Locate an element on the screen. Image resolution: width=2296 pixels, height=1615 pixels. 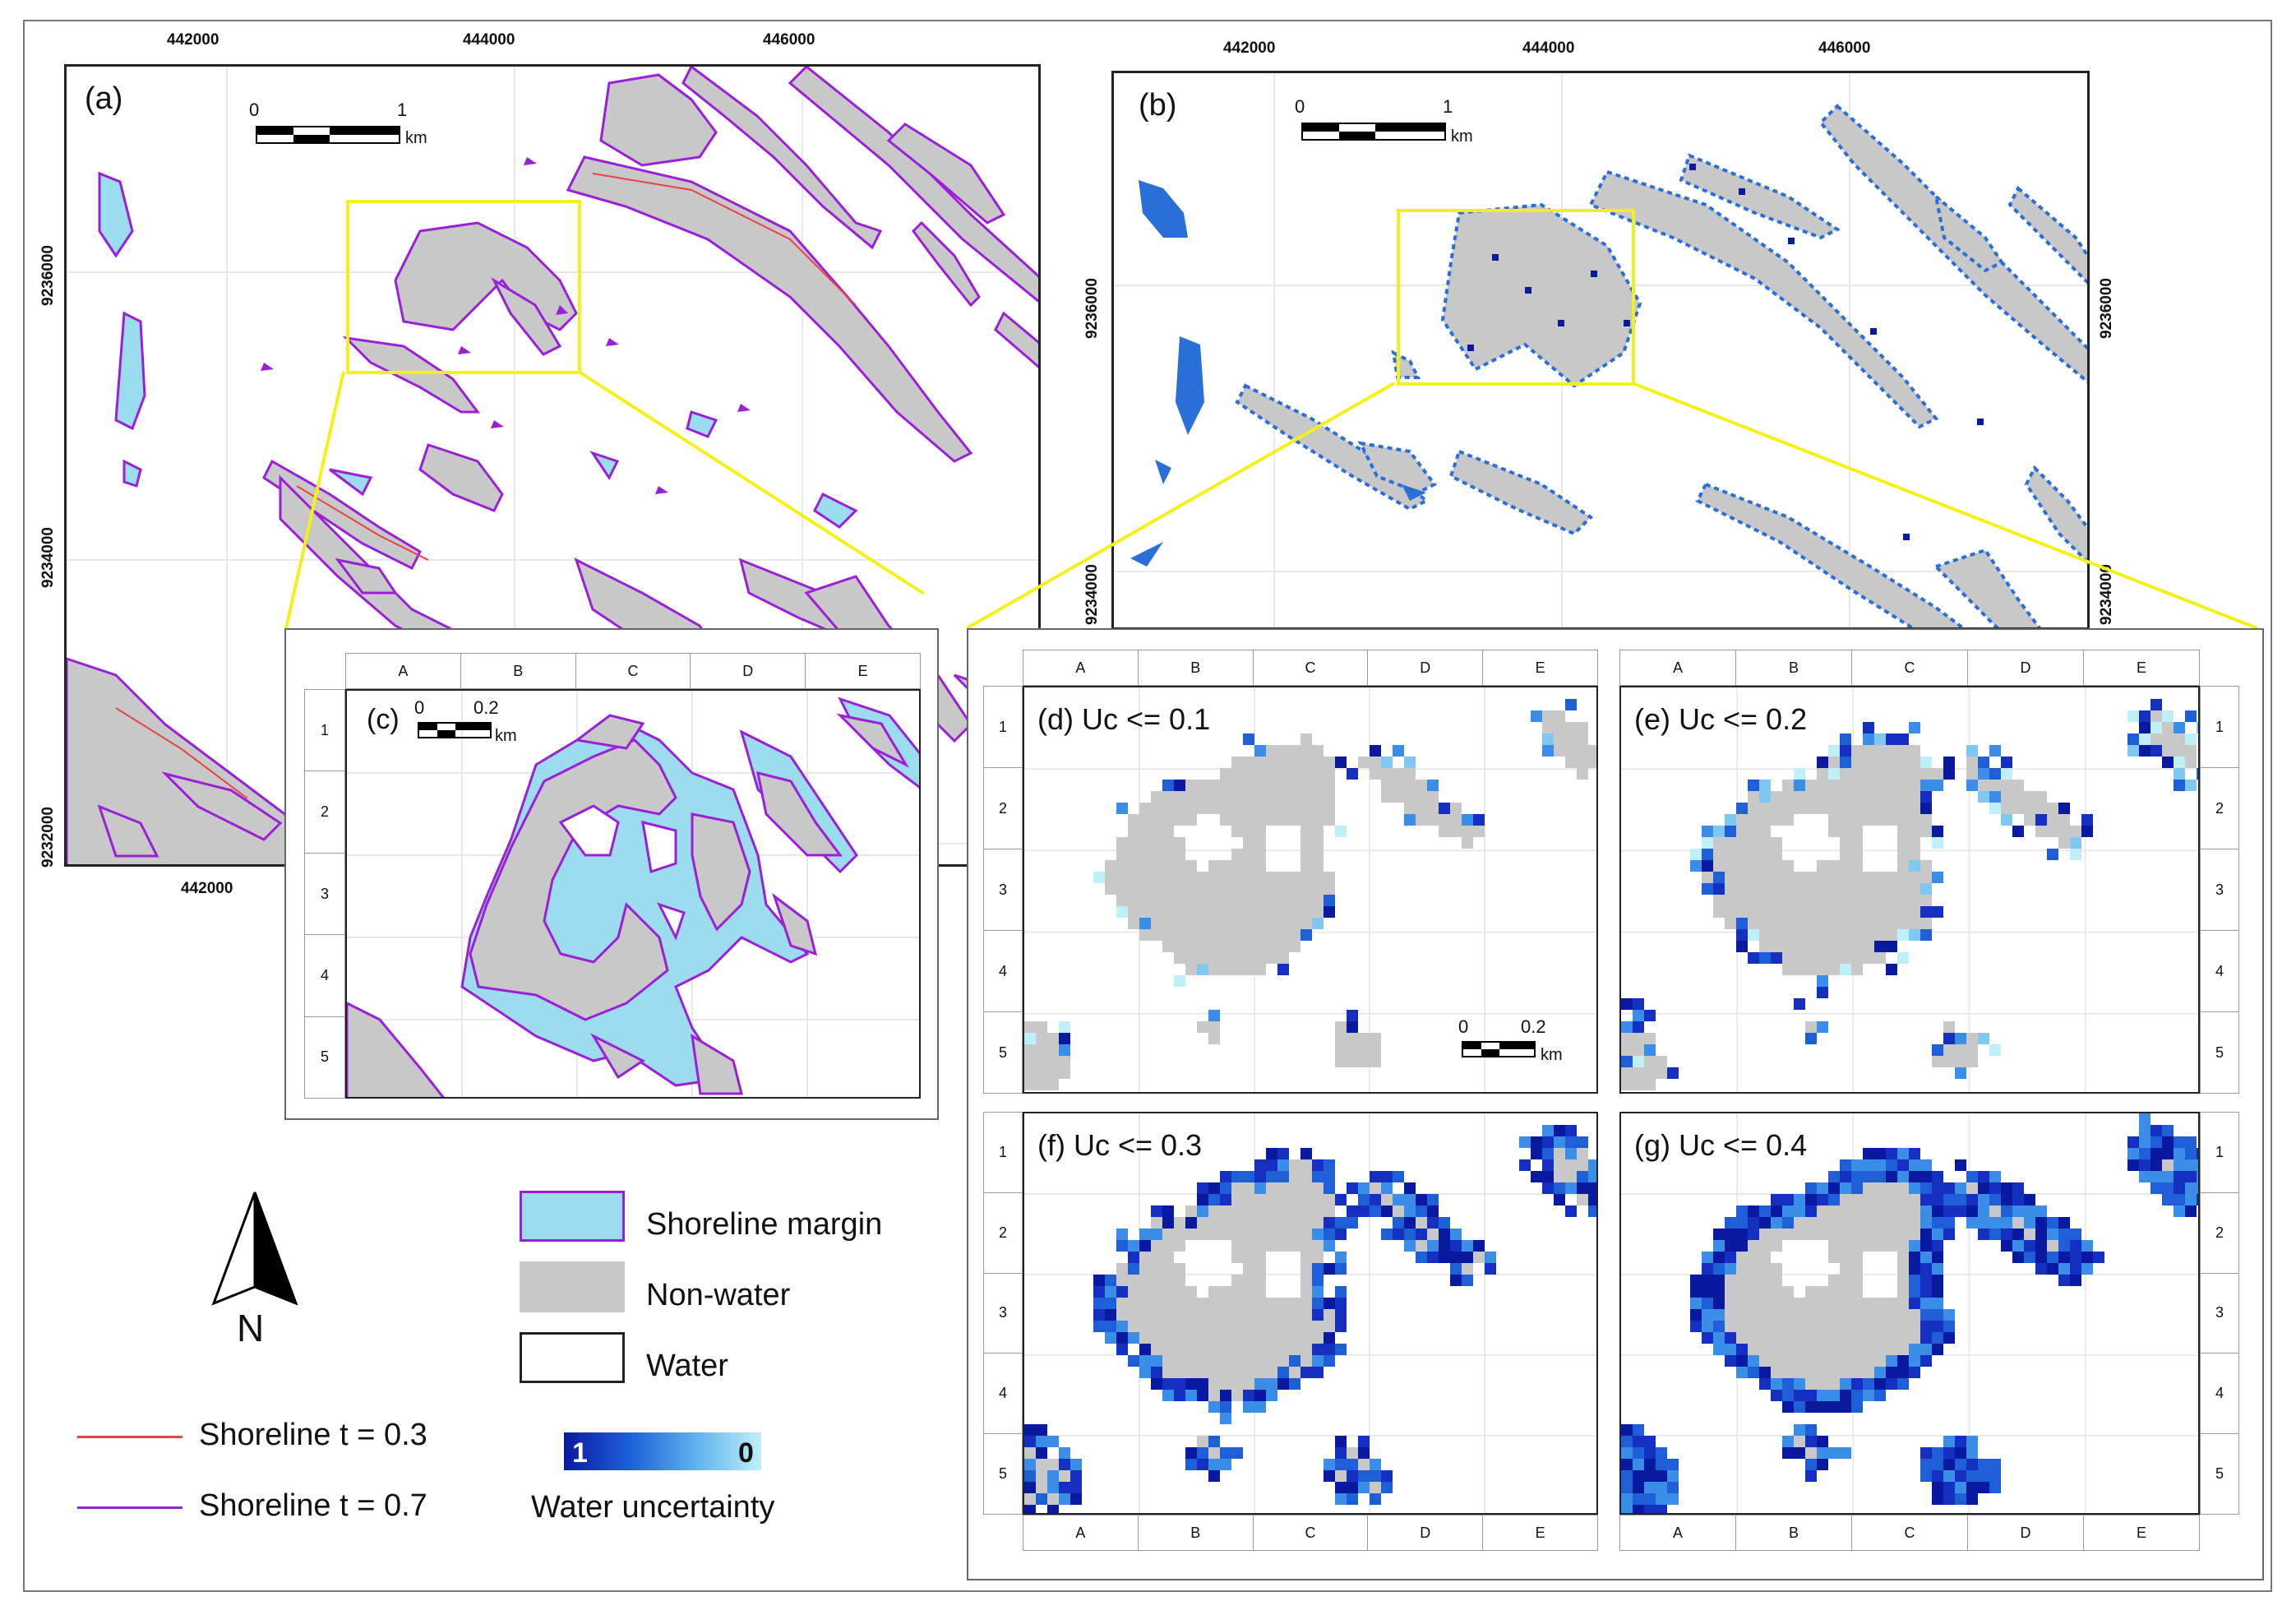
grid-columns-c: A B C D E is located at coordinates (633, 671).